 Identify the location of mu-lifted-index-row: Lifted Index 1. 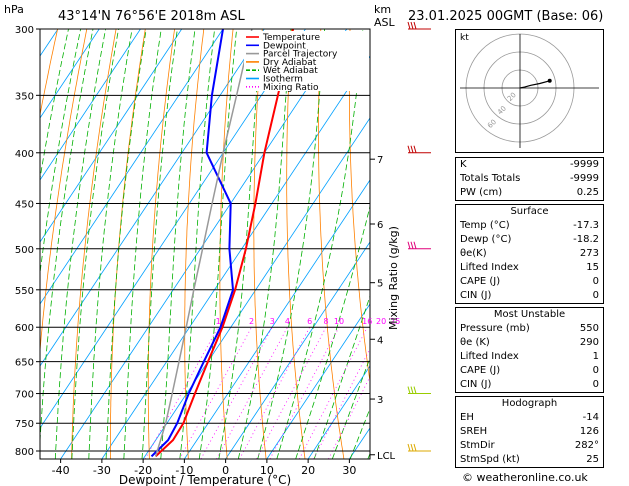
(529, 356).